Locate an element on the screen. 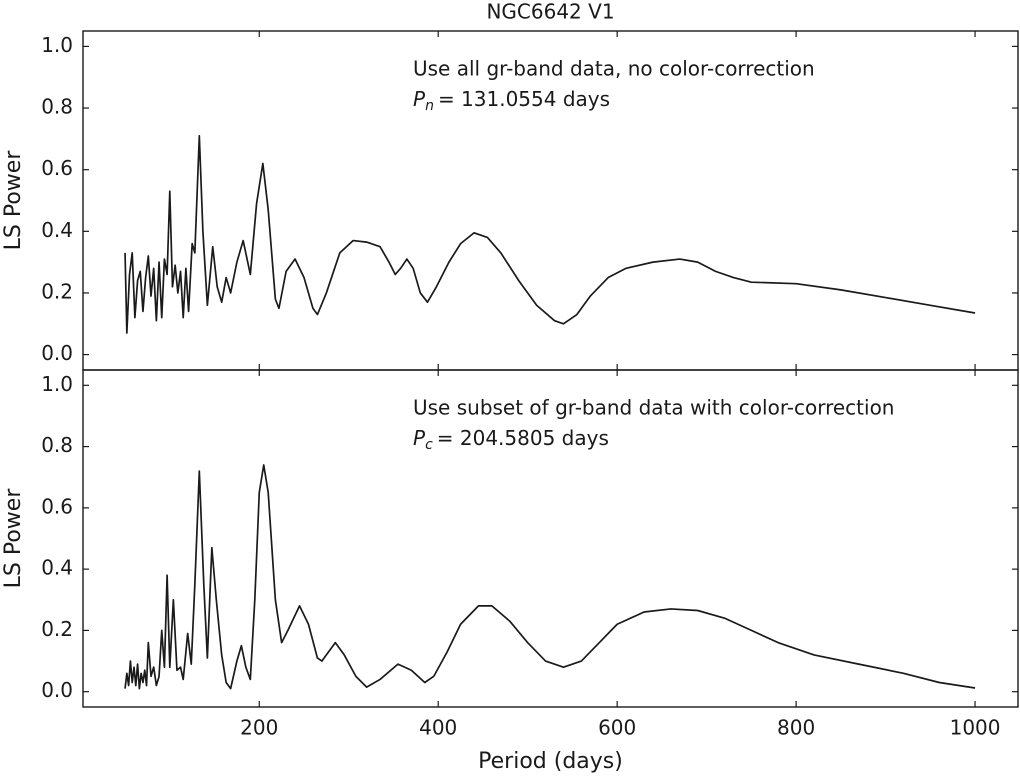 Image resolution: width=1020 pixels, height=776 pixels. x-tick-label: 800 is located at coordinates (796, 728).